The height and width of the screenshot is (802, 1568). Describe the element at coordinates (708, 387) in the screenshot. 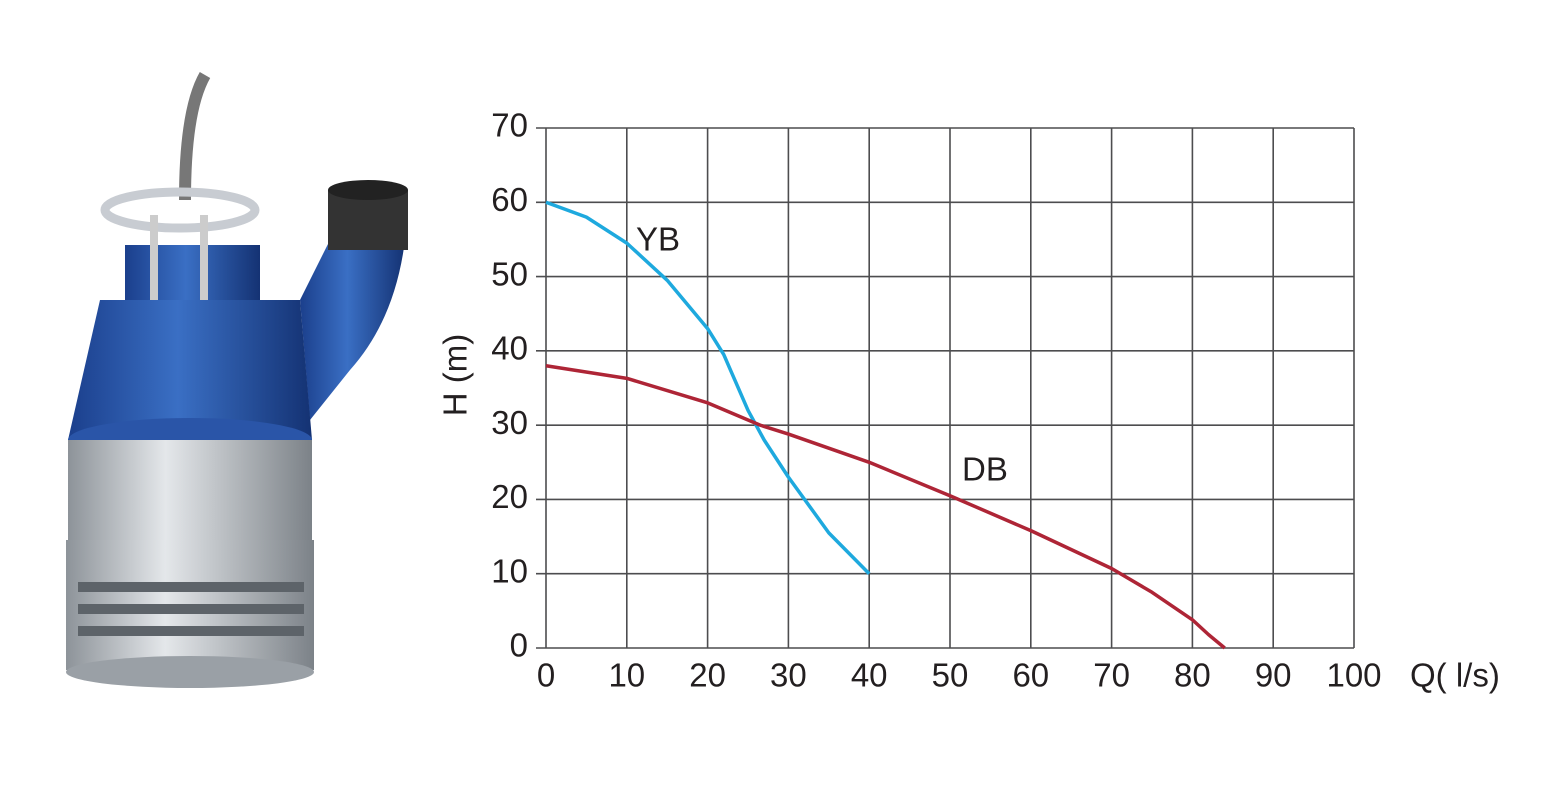

I see `series-line` at that location.